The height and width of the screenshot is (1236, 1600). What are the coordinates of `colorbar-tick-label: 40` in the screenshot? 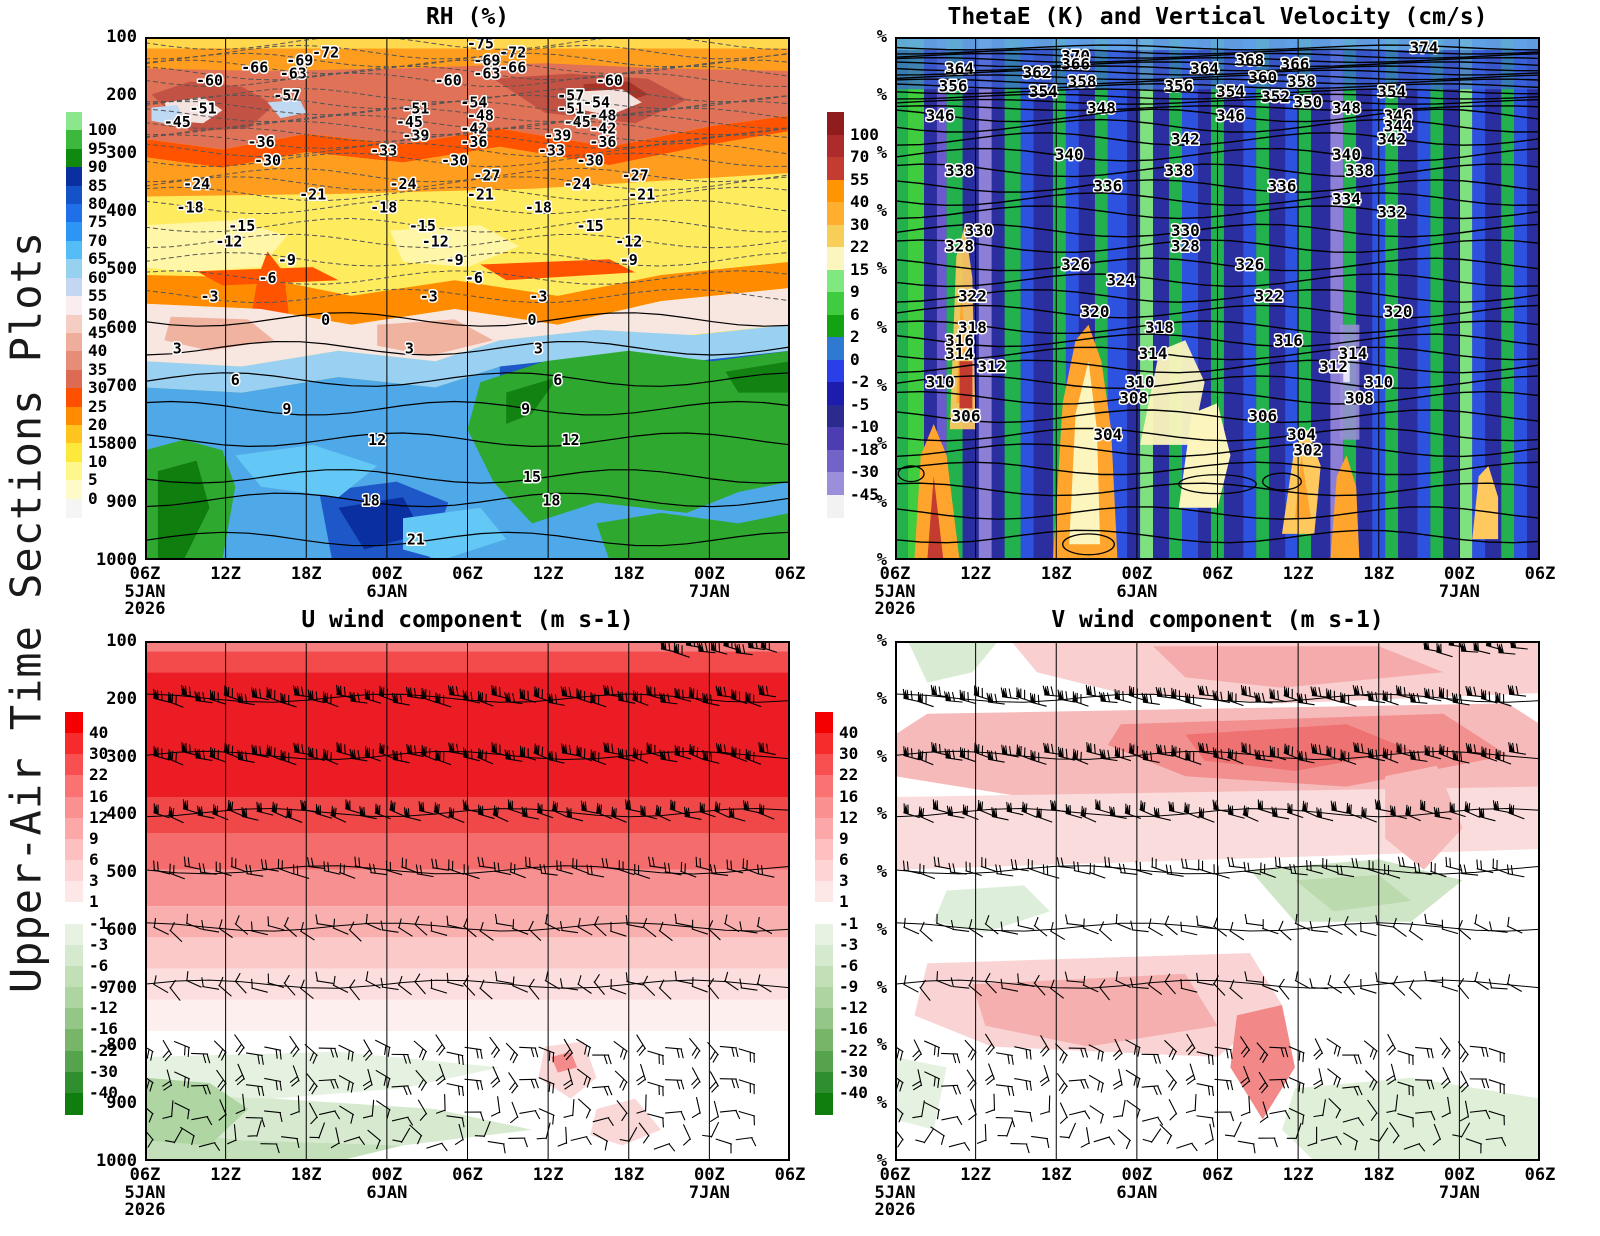 It's located at (860, 201).